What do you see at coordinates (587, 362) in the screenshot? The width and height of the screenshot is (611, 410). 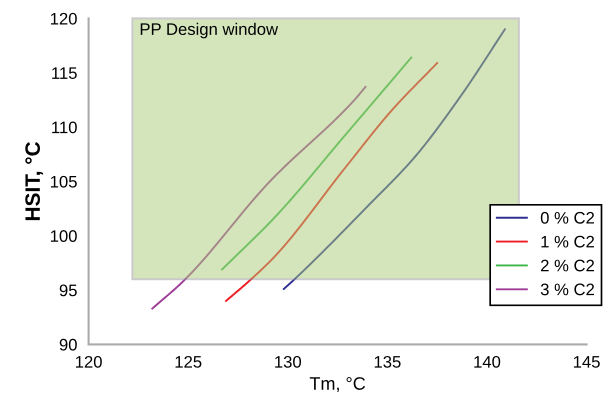 I see `x-tick-label: 145` at bounding box center [587, 362].